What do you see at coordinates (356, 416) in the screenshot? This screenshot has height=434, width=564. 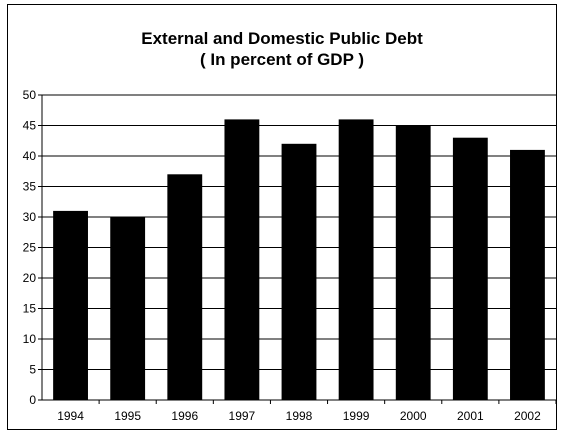 I see `x-tick-label: 1999` at bounding box center [356, 416].